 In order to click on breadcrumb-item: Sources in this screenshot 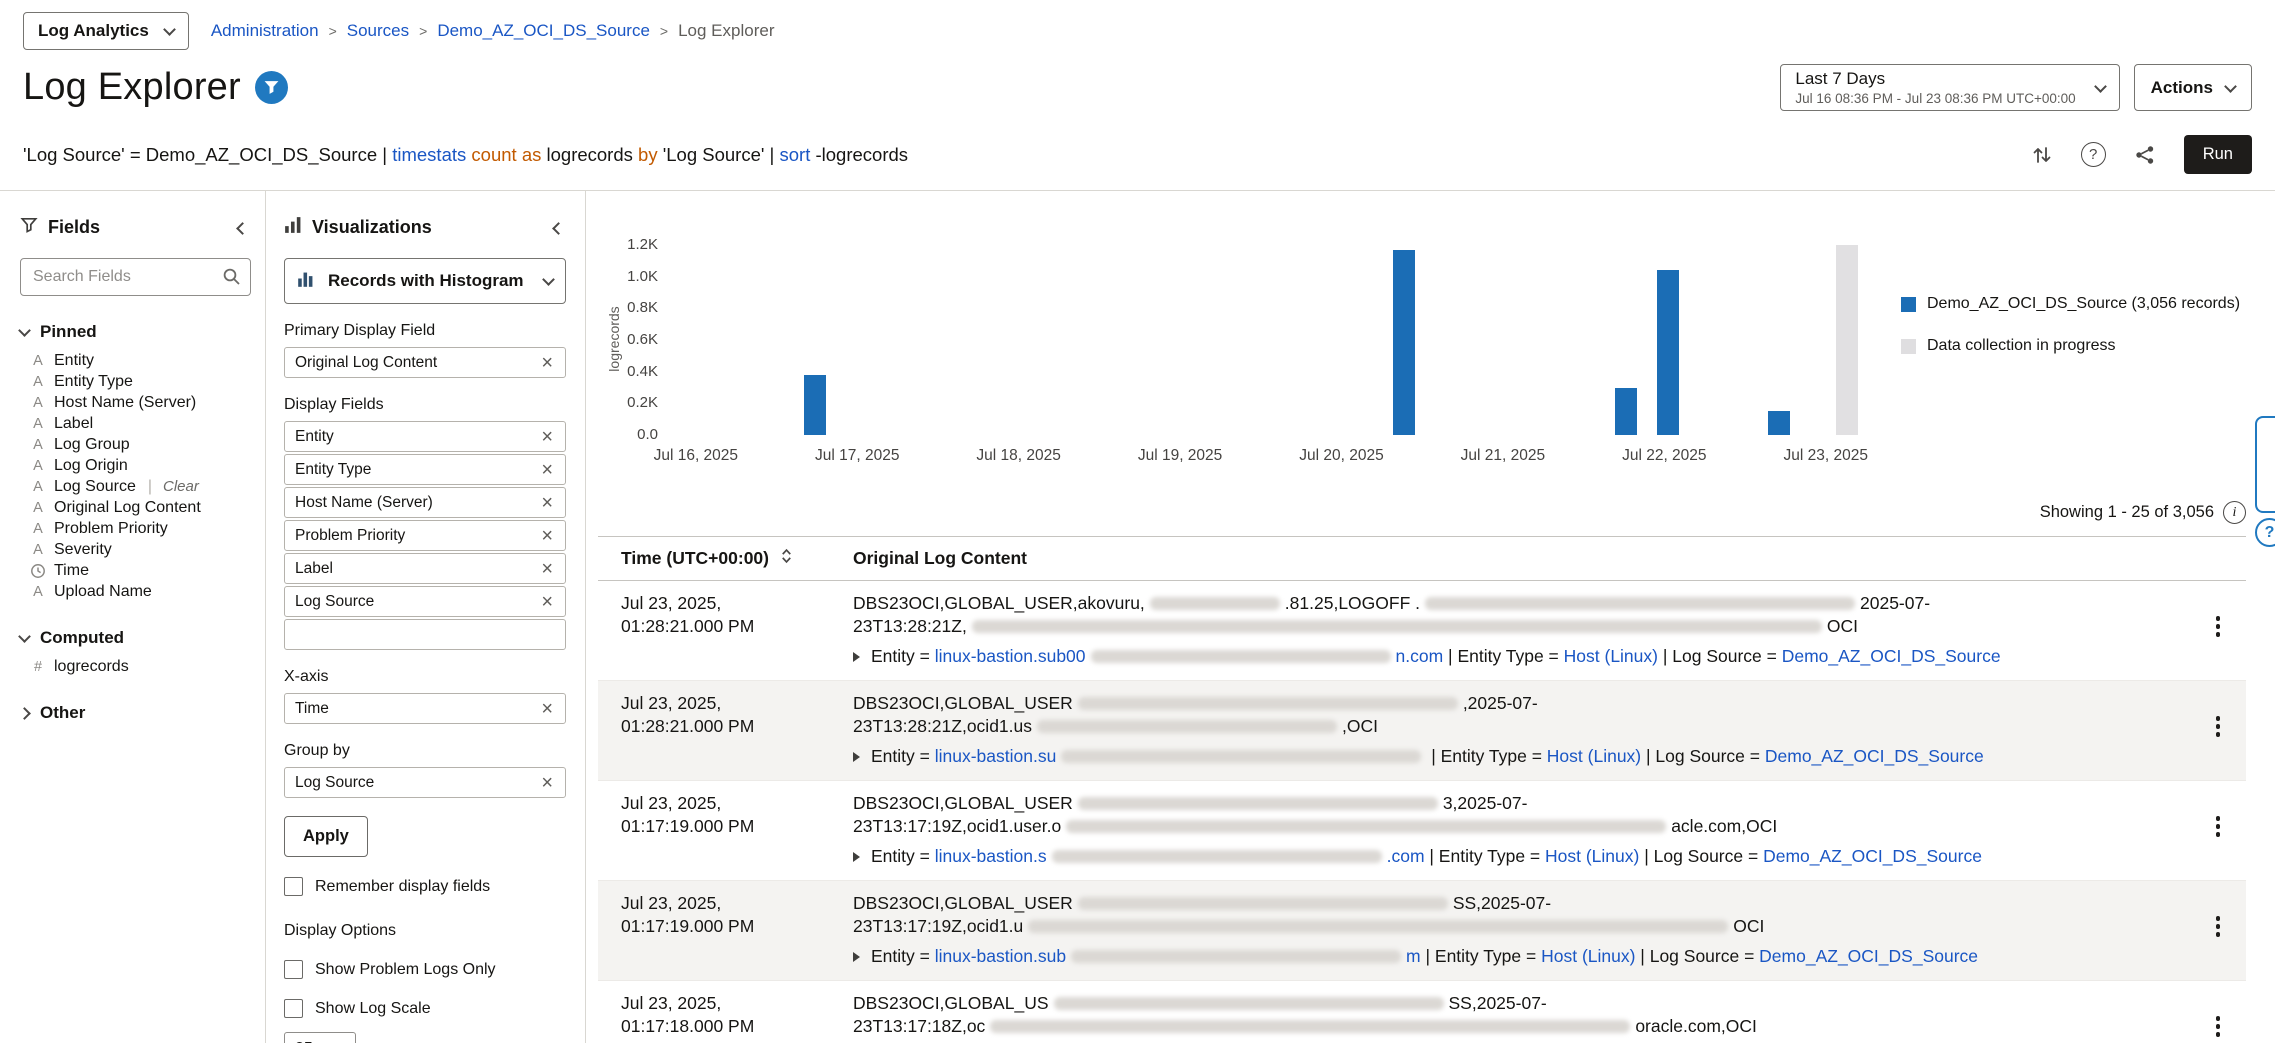, I will do `click(378, 30)`.